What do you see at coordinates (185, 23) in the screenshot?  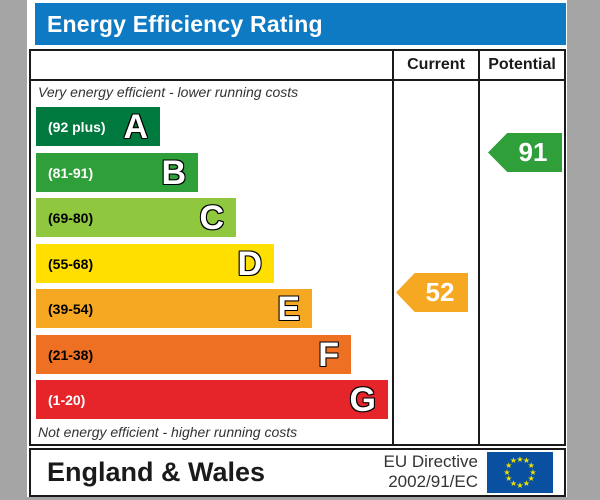 I see `page-title: Energy Efficiency Rating` at bounding box center [185, 23].